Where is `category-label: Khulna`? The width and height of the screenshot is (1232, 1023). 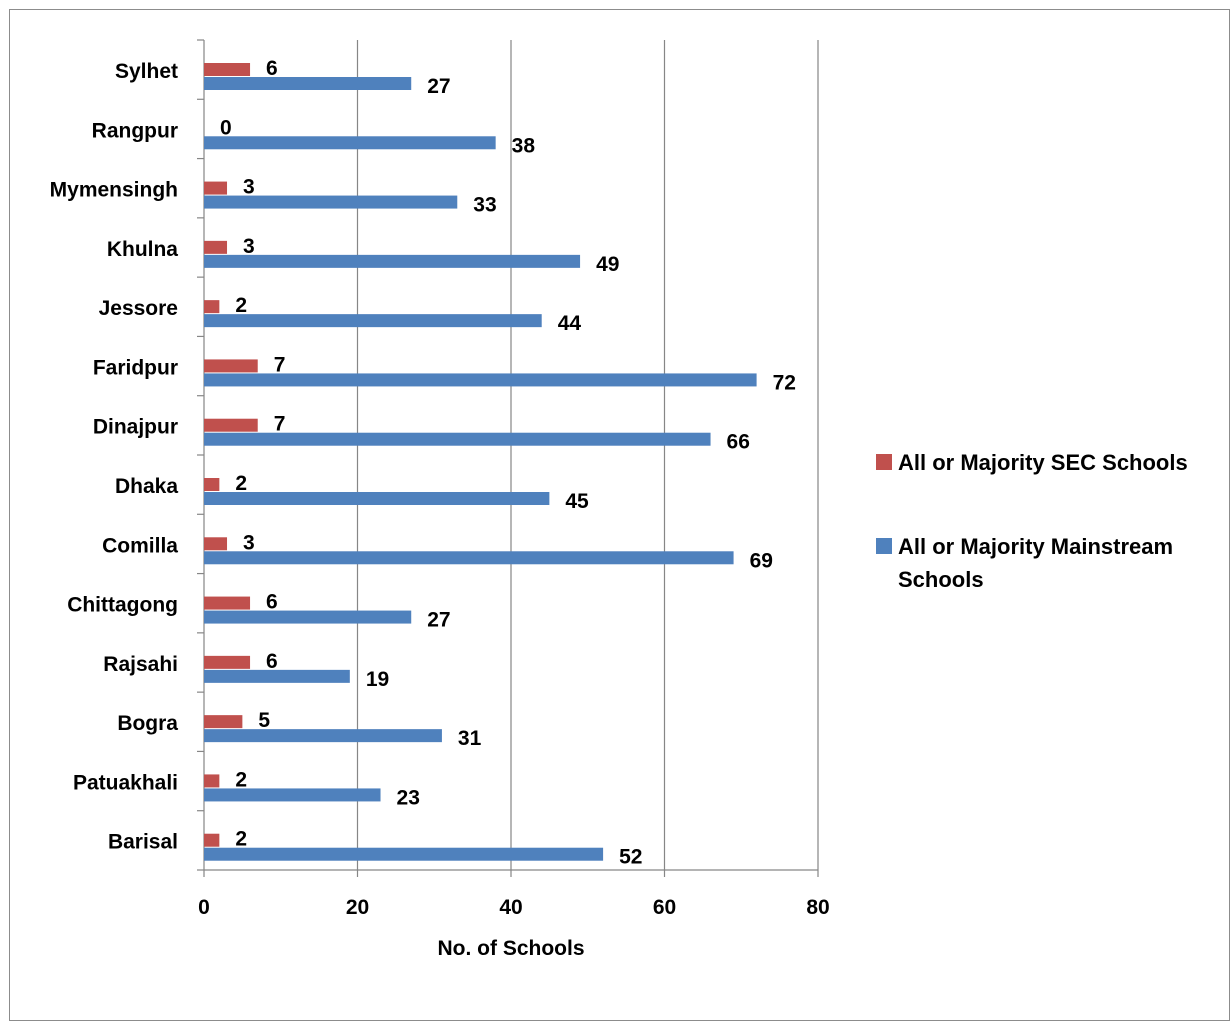 category-label: Khulna is located at coordinates (142, 249).